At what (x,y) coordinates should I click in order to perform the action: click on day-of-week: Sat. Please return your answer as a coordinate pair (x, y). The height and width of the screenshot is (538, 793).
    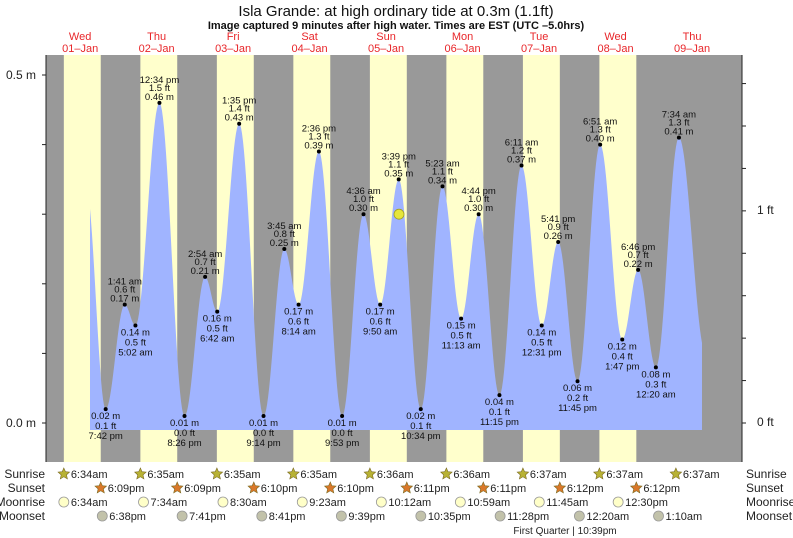
    Looking at the image, I should click on (309, 37).